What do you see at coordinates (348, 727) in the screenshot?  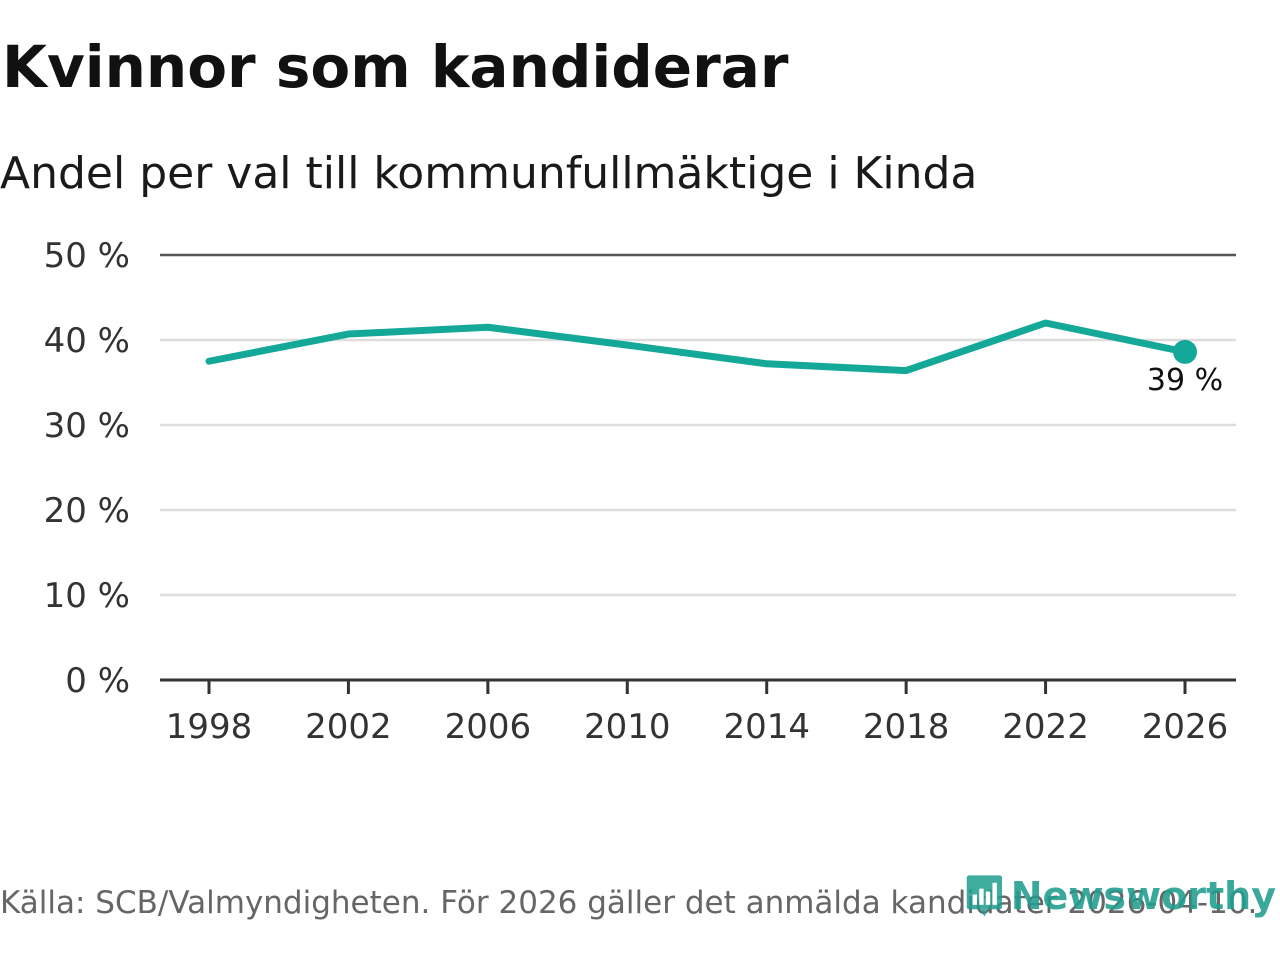 I see `x-tick-label-2002: 2002` at bounding box center [348, 727].